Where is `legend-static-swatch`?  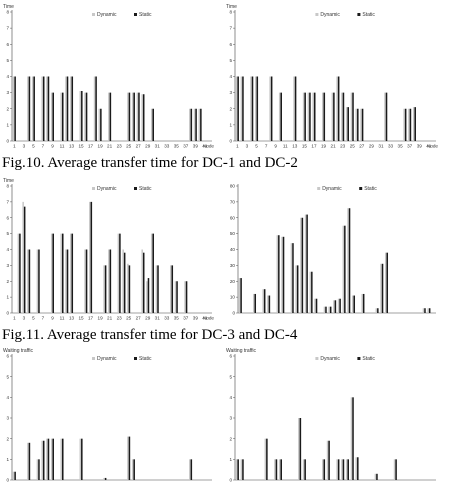 legend-static-swatch is located at coordinates (359, 14).